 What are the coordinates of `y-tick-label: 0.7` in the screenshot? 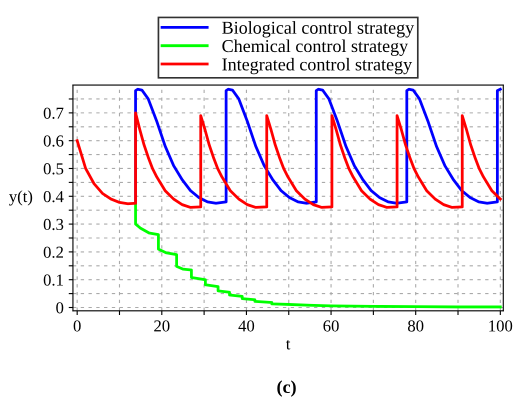 It's located at (54, 113).